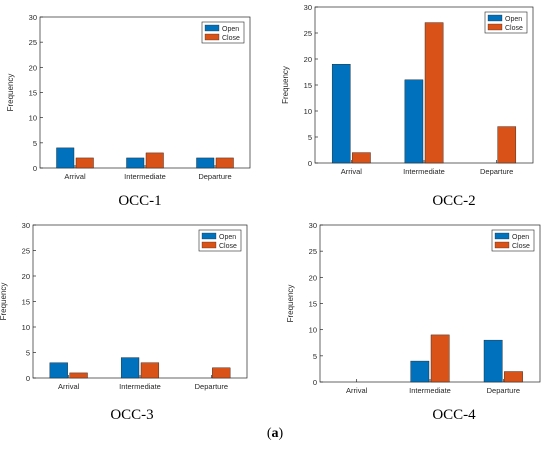  What do you see at coordinates (454, 201) in the screenshot?
I see `caption-occ-2: OCC-2` at bounding box center [454, 201].